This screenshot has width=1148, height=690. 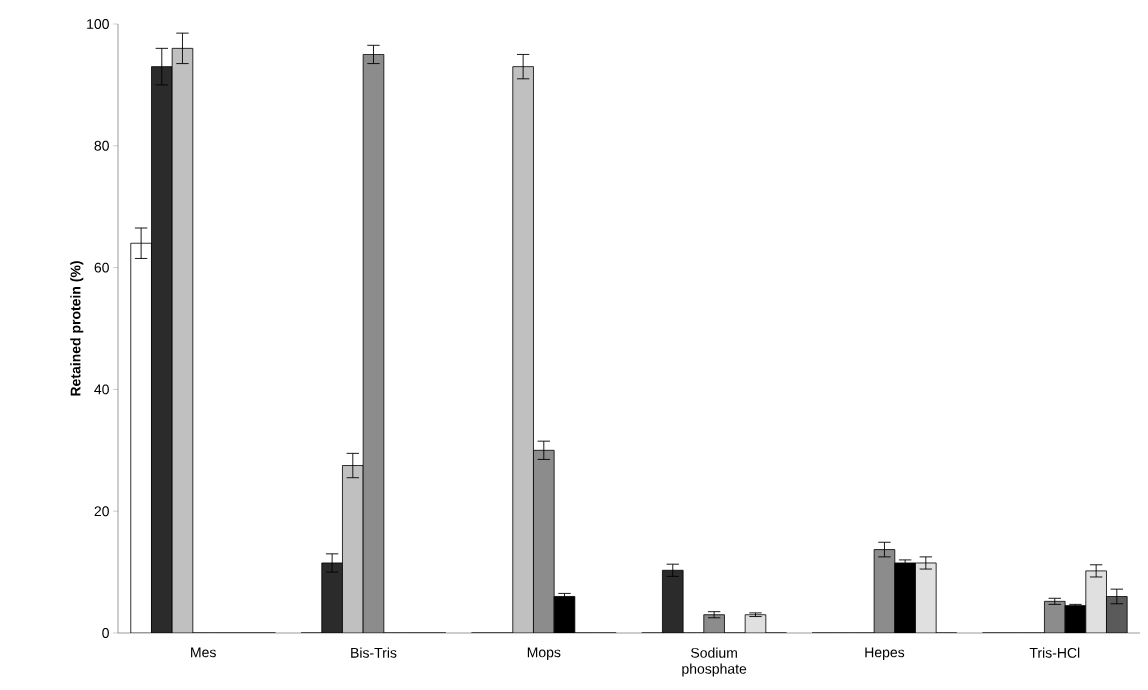 What do you see at coordinates (374, 652) in the screenshot?
I see `x-tick-label: Bis-Tris` at bounding box center [374, 652].